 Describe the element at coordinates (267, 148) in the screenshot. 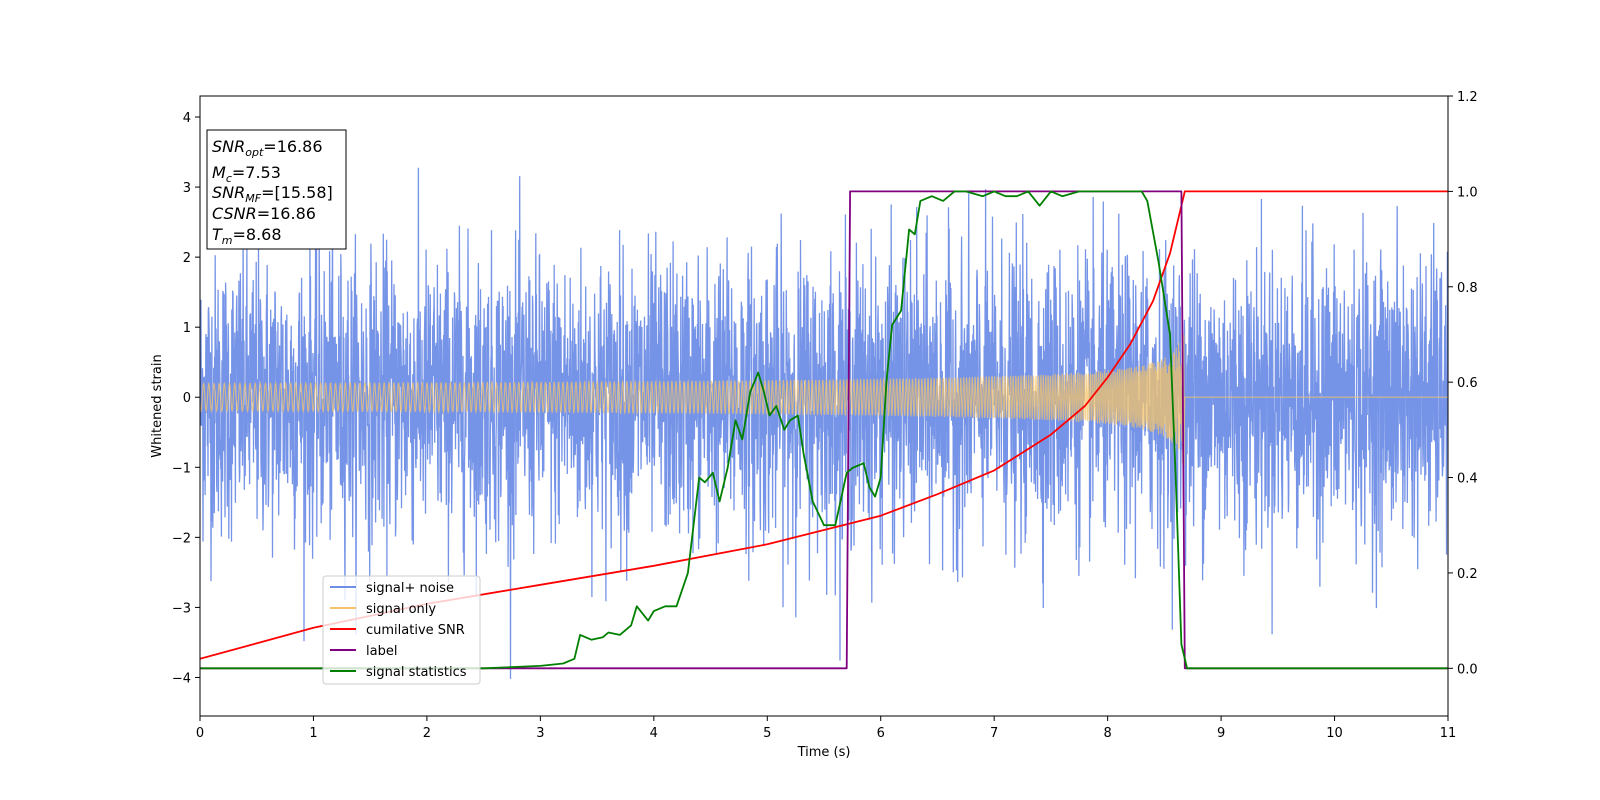

I see `annotation-snr-opt: SNRopt=16.86` at that location.